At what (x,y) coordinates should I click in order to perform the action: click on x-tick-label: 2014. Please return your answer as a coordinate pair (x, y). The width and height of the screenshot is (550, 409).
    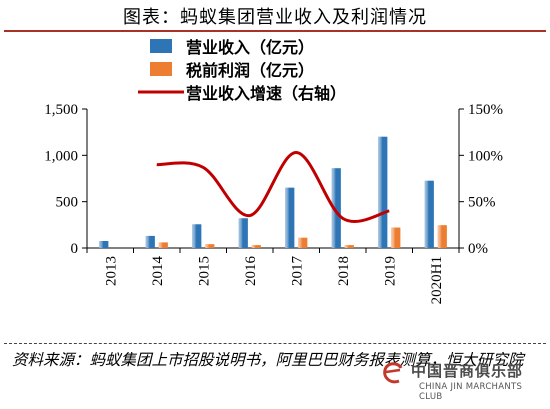
    Looking at the image, I should click on (158, 271).